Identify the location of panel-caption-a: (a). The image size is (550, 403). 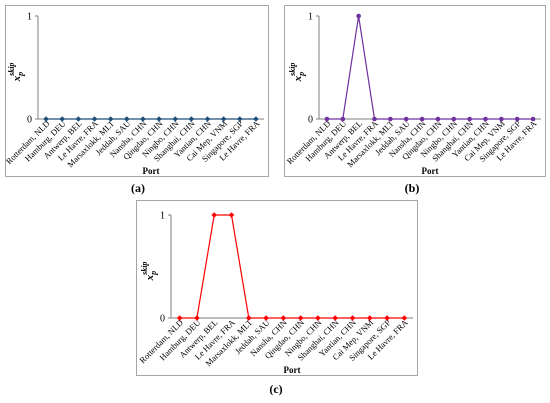
(138, 188).